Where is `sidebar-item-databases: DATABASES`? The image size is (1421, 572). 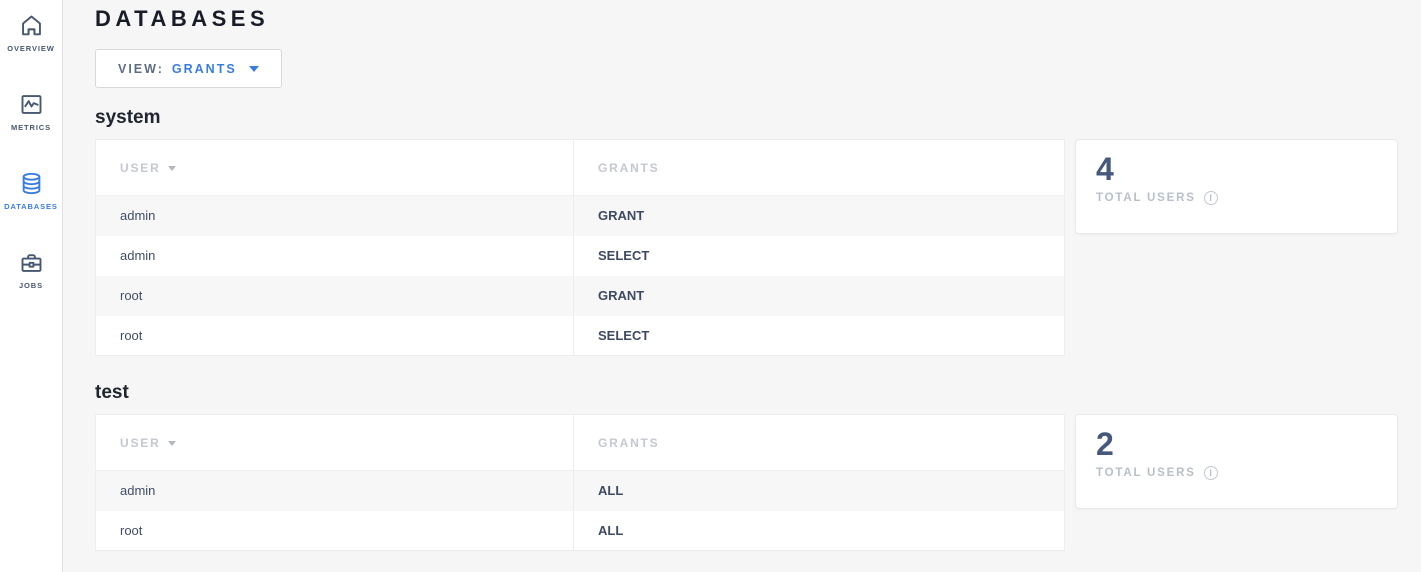 sidebar-item-databases: DATABASES is located at coordinates (31, 190).